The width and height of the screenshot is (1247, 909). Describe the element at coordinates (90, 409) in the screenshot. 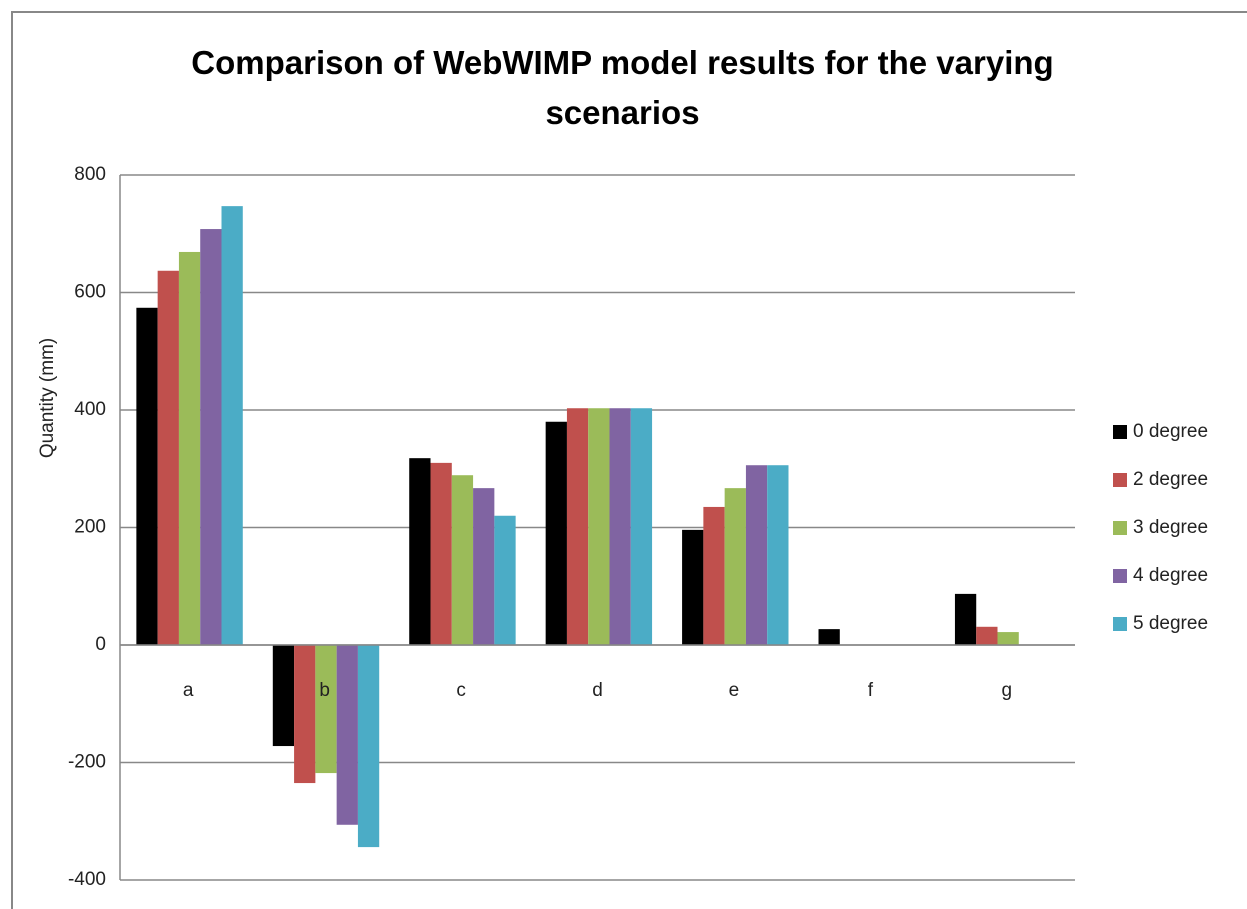

I see `y-tick-label: 400` at that location.